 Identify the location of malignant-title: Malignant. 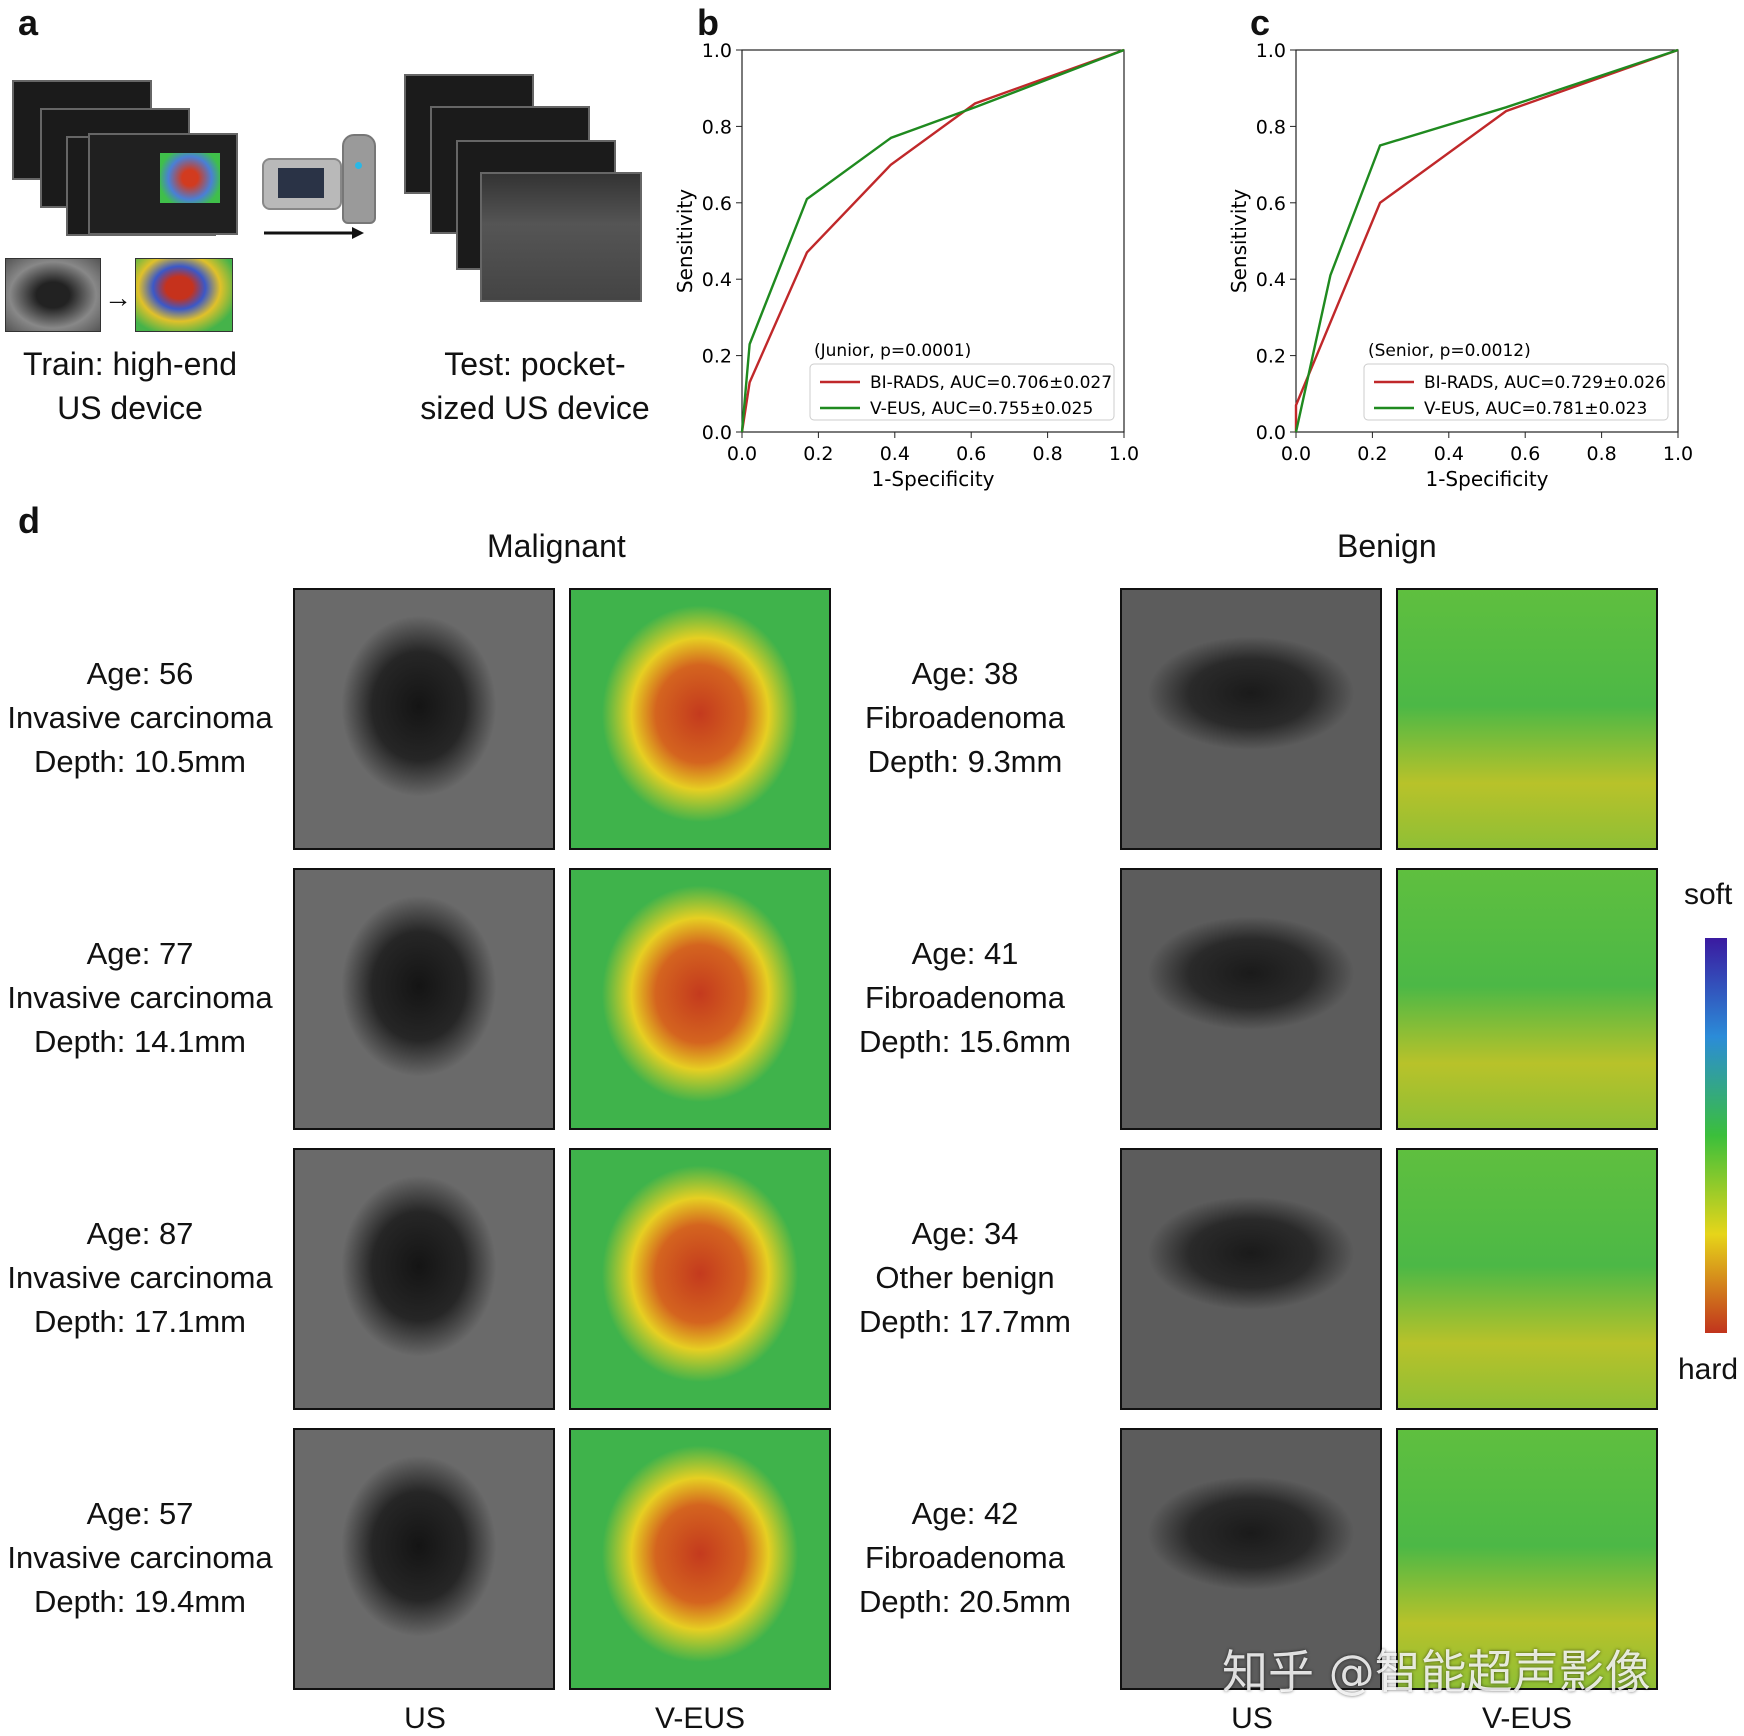
(556, 546).